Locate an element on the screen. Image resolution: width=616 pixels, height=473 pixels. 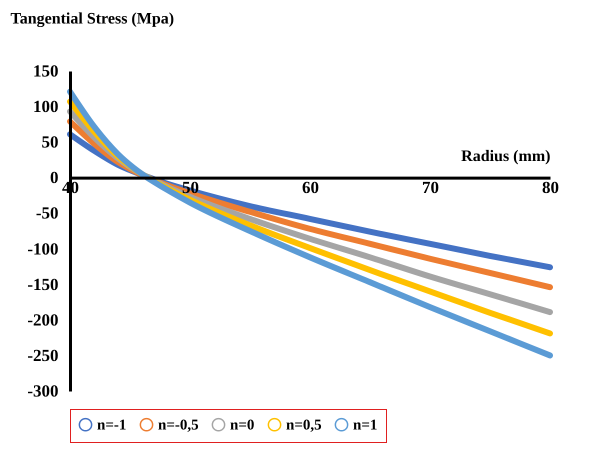
y-tick-label: -200 is located at coordinates (42, 320).